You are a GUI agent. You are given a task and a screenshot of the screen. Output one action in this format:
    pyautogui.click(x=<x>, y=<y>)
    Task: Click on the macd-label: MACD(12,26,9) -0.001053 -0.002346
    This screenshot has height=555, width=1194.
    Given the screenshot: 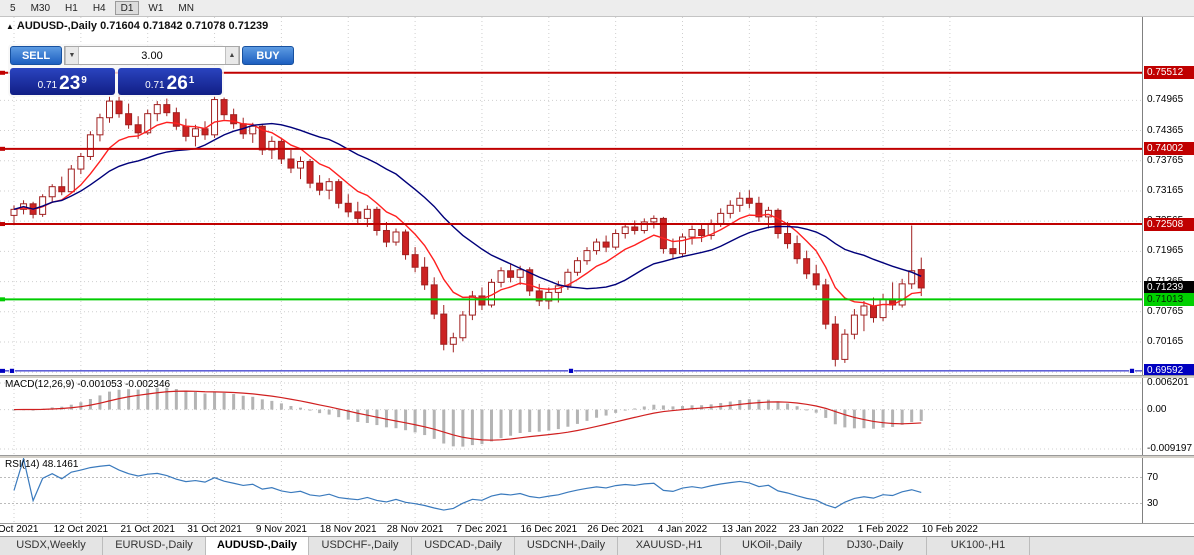 What is the action you would take?
    pyautogui.click(x=88, y=384)
    